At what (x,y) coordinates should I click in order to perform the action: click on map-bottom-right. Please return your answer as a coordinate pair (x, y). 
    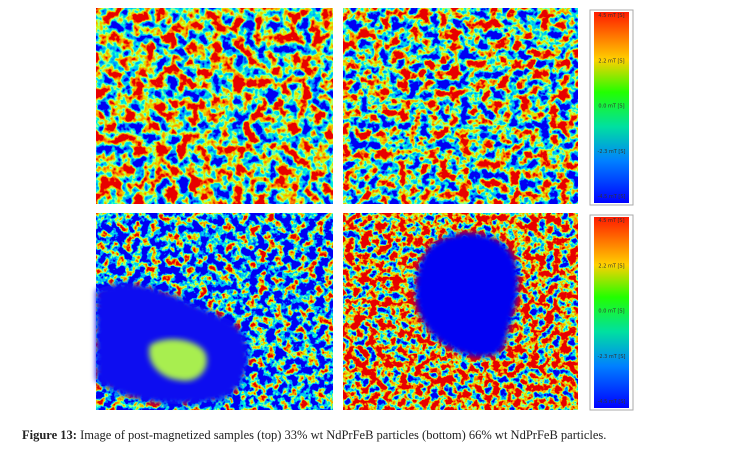
    Looking at the image, I should click on (460, 311).